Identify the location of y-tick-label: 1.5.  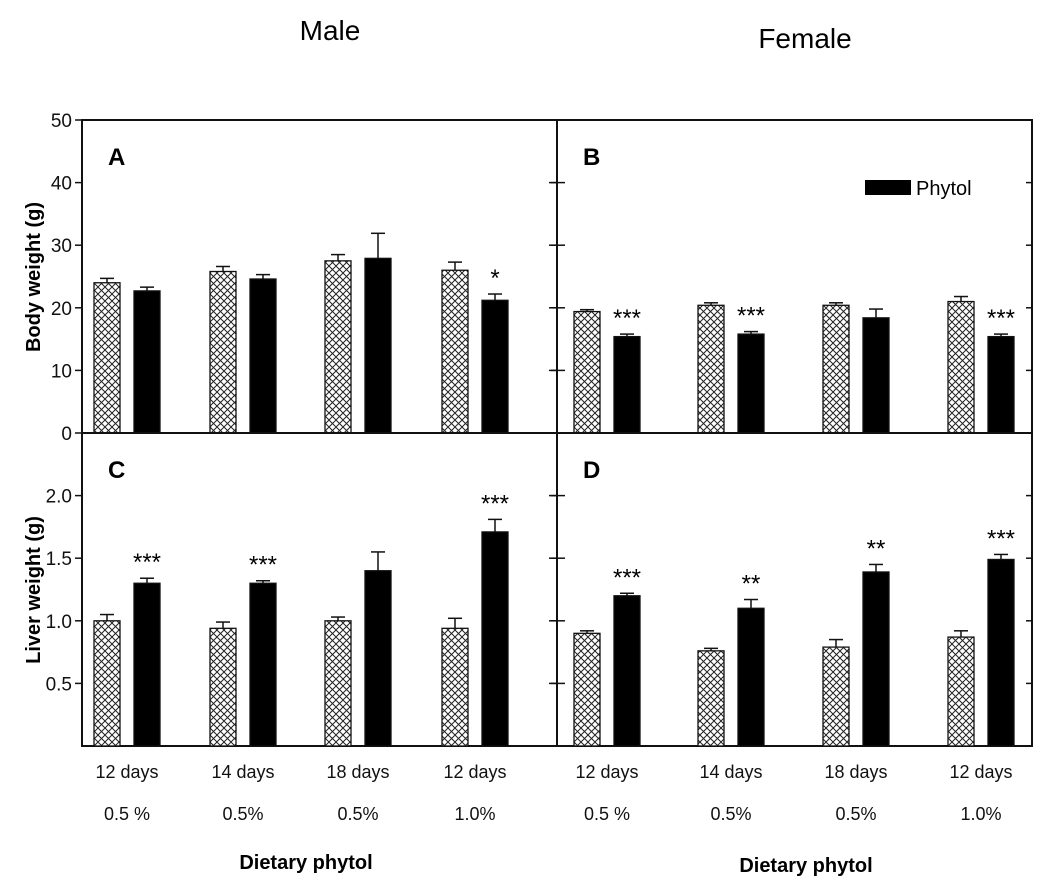
(59, 559).